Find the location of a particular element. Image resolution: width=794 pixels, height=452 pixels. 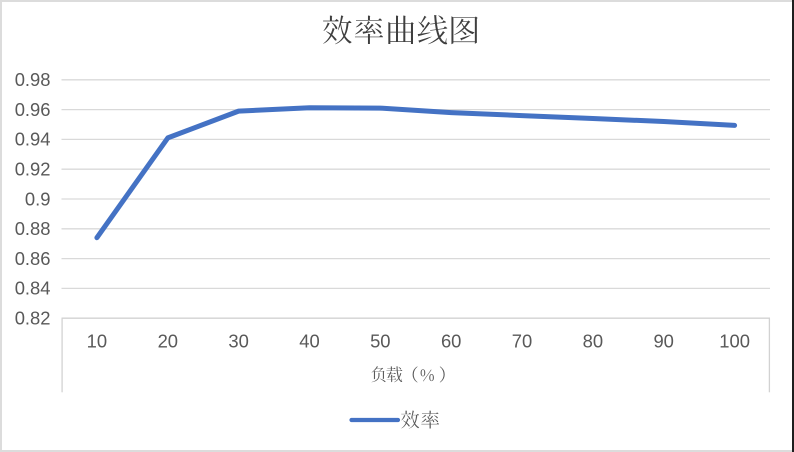

svg-text: 70 is located at coordinates (522, 340).